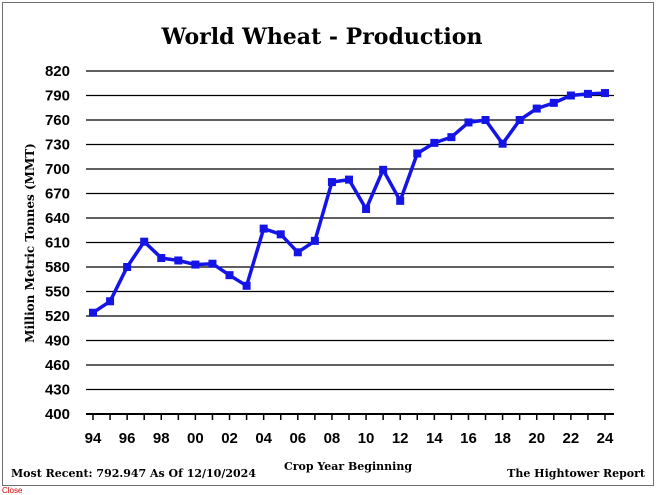 Image resolution: width=662 pixels, height=495 pixels. Describe the element at coordinates (263, 438) in the screenshot. I see `x-tick-04: 04` at that location.